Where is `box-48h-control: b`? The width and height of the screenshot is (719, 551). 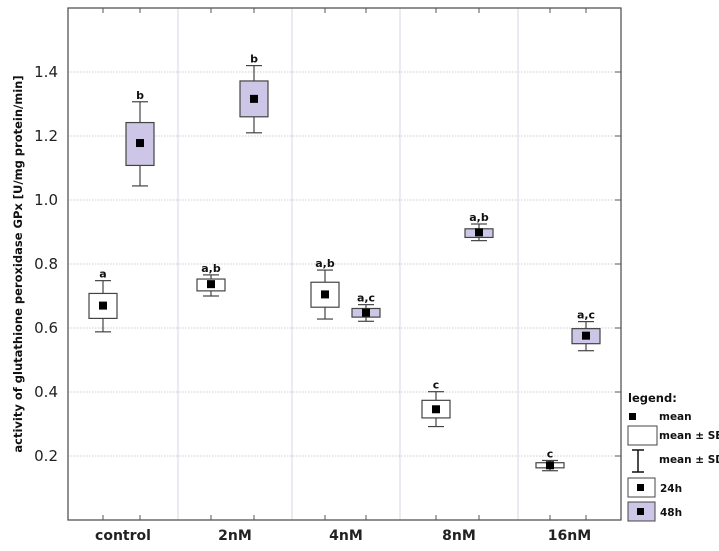
box-48h-control: b is located at coordinates (140, 138).